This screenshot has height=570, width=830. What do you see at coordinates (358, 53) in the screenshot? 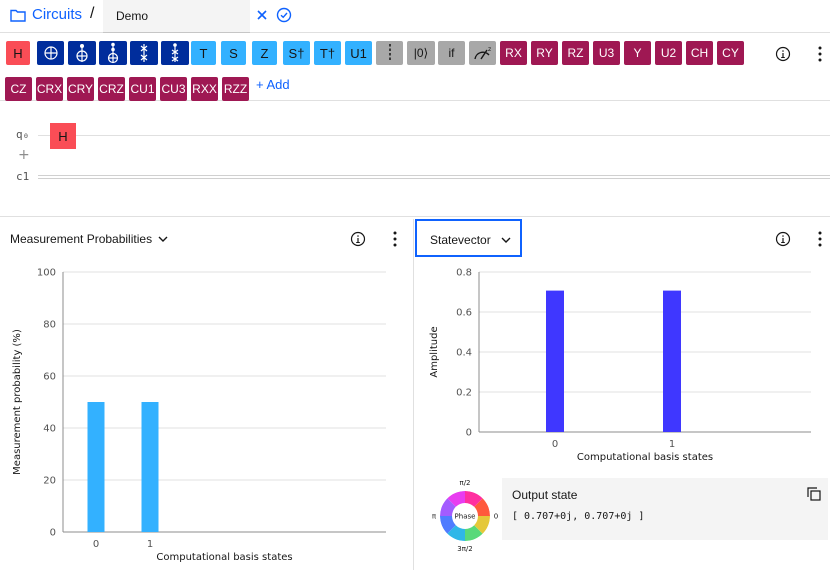
I see `gate-u1-button: U1` at bounding box center [358, 53].